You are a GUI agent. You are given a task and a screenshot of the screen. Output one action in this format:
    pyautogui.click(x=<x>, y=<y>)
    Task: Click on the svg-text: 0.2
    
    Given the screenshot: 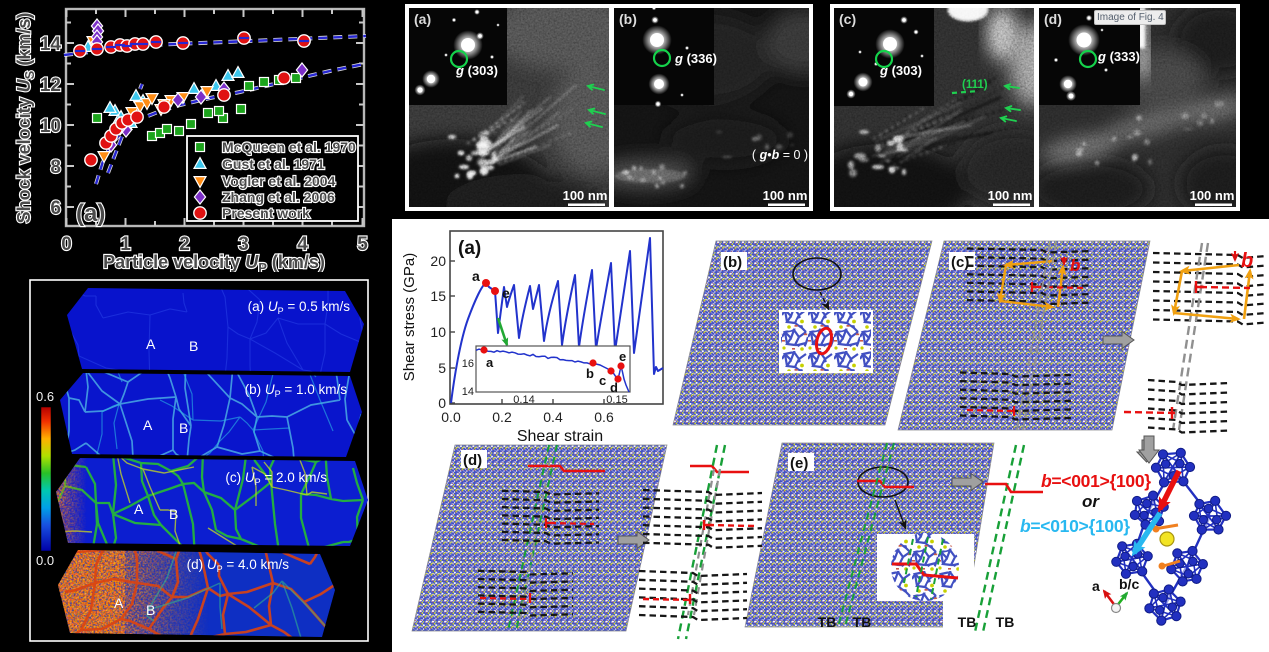 What is the action you would take?
    pyautogui.click(x=502, y=417)
    